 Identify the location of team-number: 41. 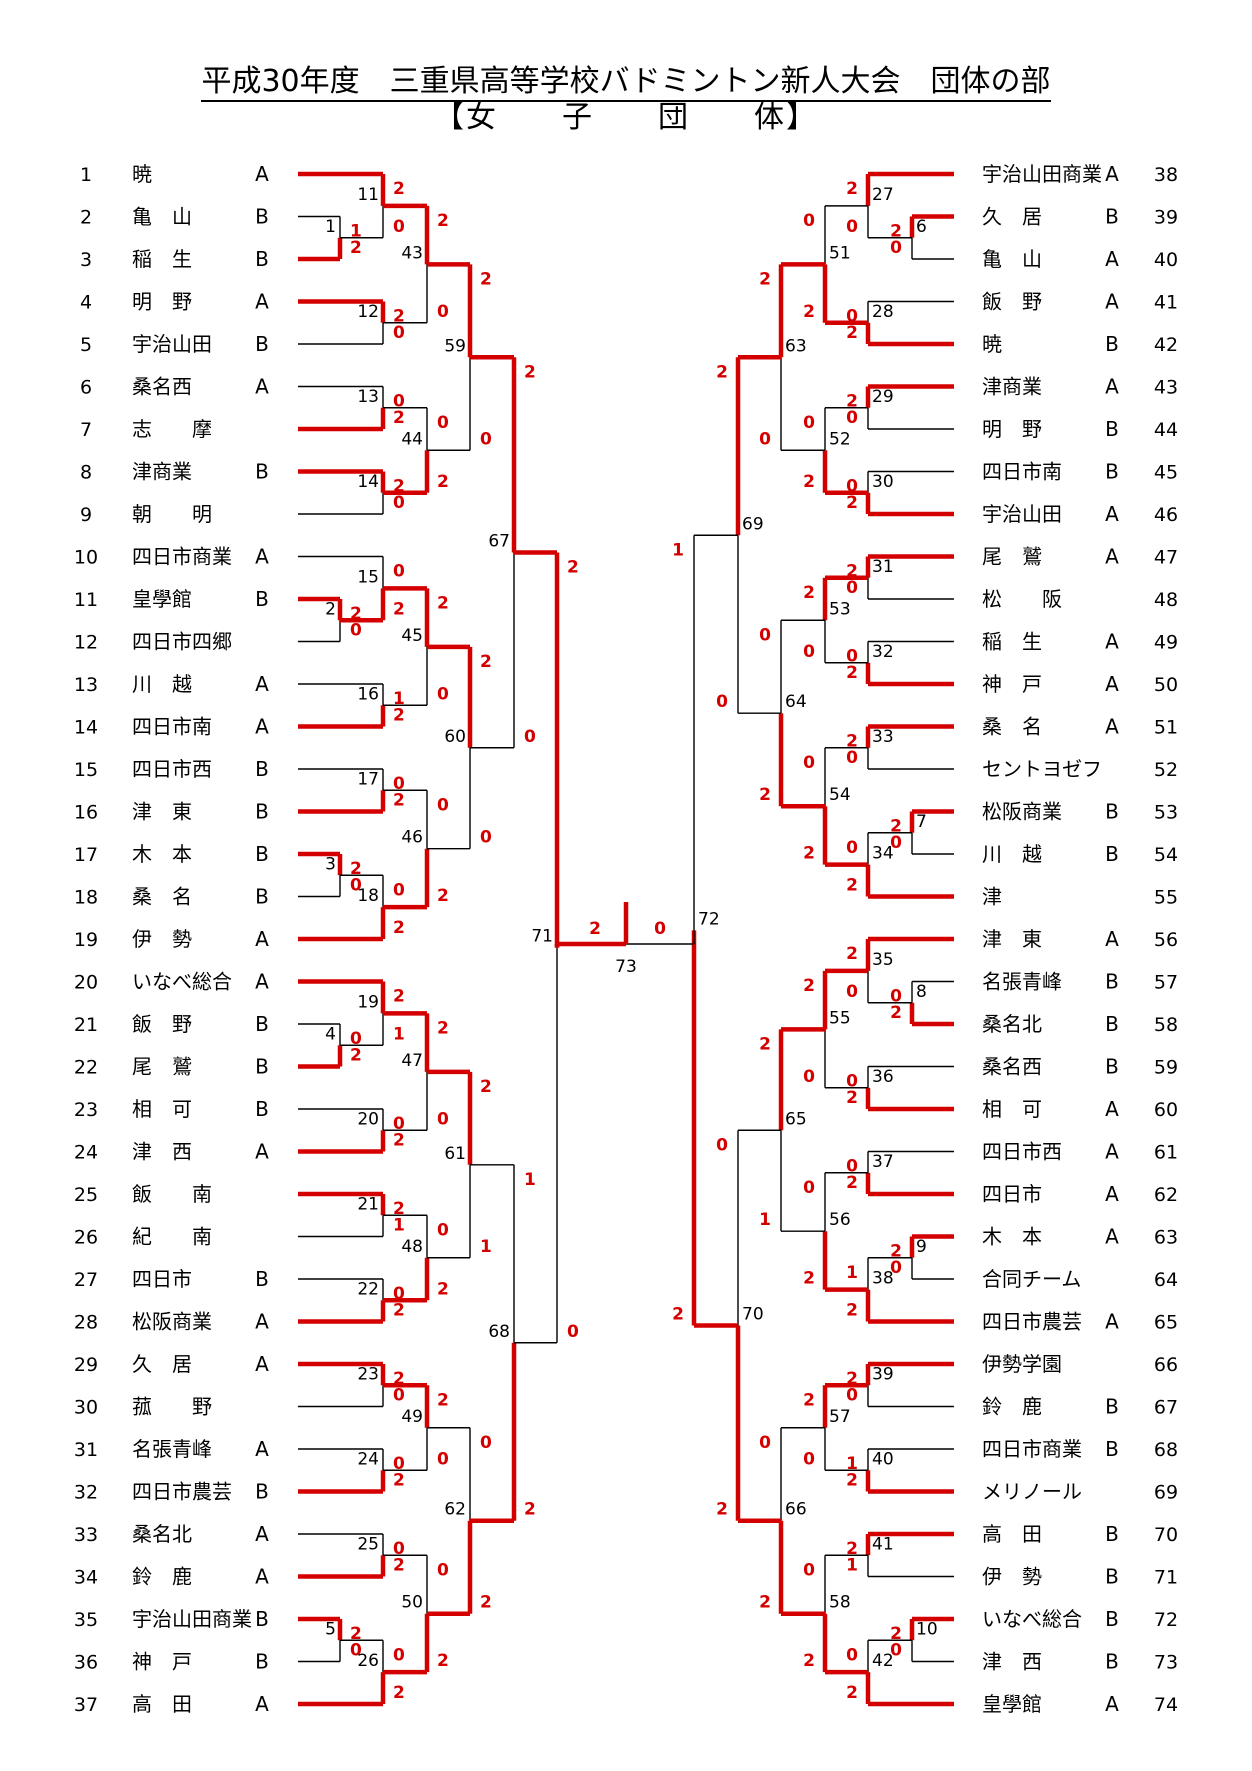
(1166, 303).